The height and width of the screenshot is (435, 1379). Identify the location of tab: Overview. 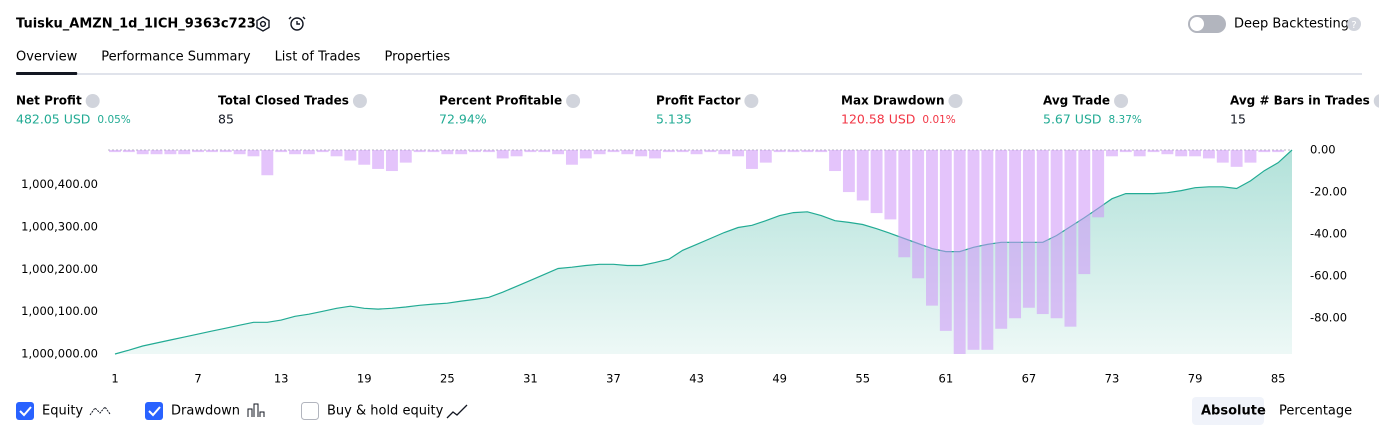
(47, 57).